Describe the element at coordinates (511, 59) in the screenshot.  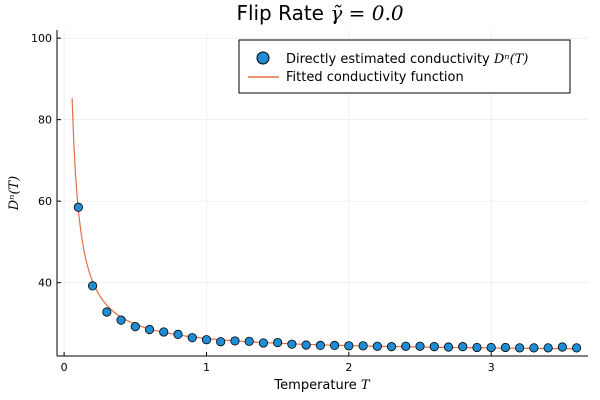
I see `legend-label-scatter-math: Dⁿ(T)` at that location.